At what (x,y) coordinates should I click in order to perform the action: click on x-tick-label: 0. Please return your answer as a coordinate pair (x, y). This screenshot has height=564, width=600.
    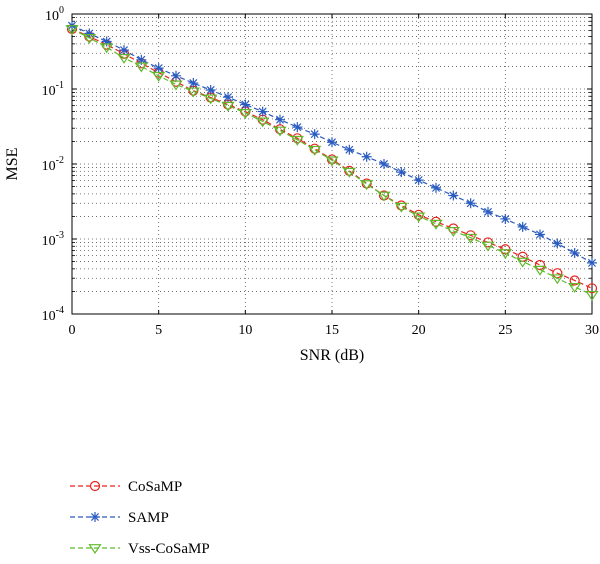
    Looking at the image, I should click on (72, 330).